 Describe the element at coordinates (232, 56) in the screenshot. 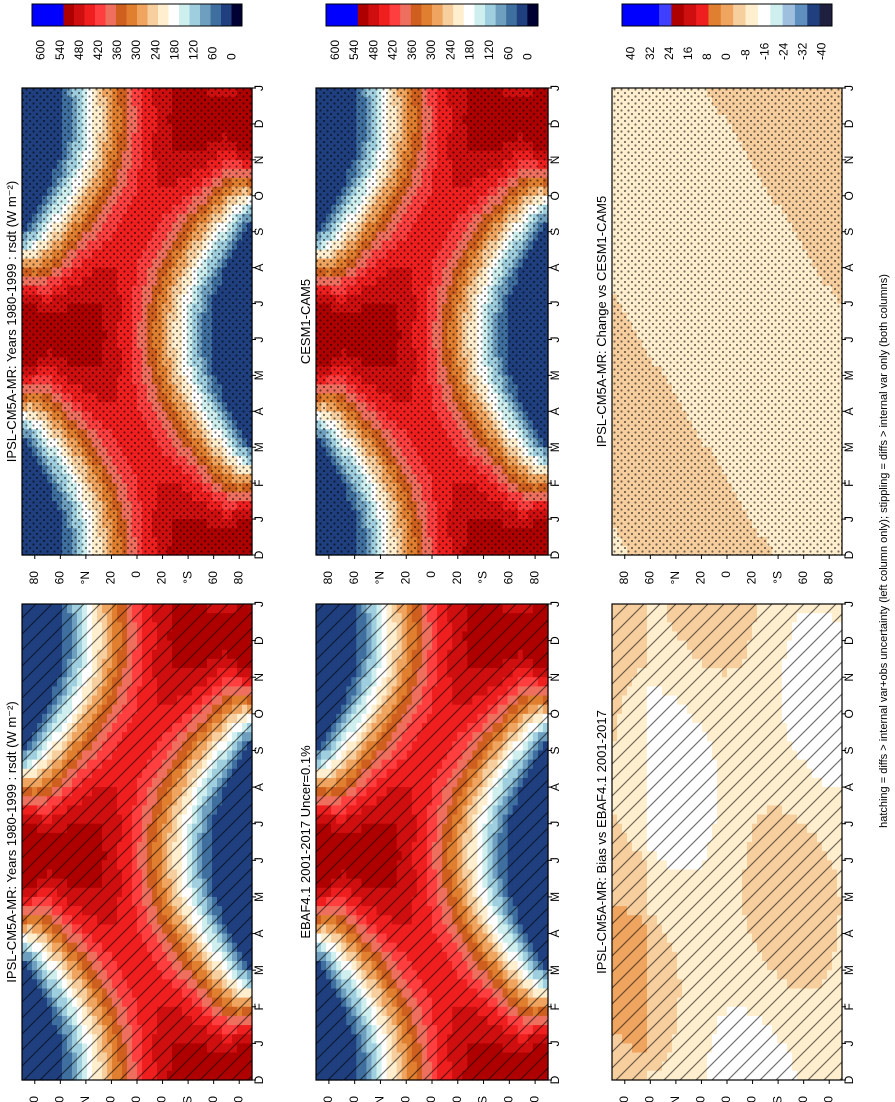

I see `colorbar-tick-label: 0` at that location.